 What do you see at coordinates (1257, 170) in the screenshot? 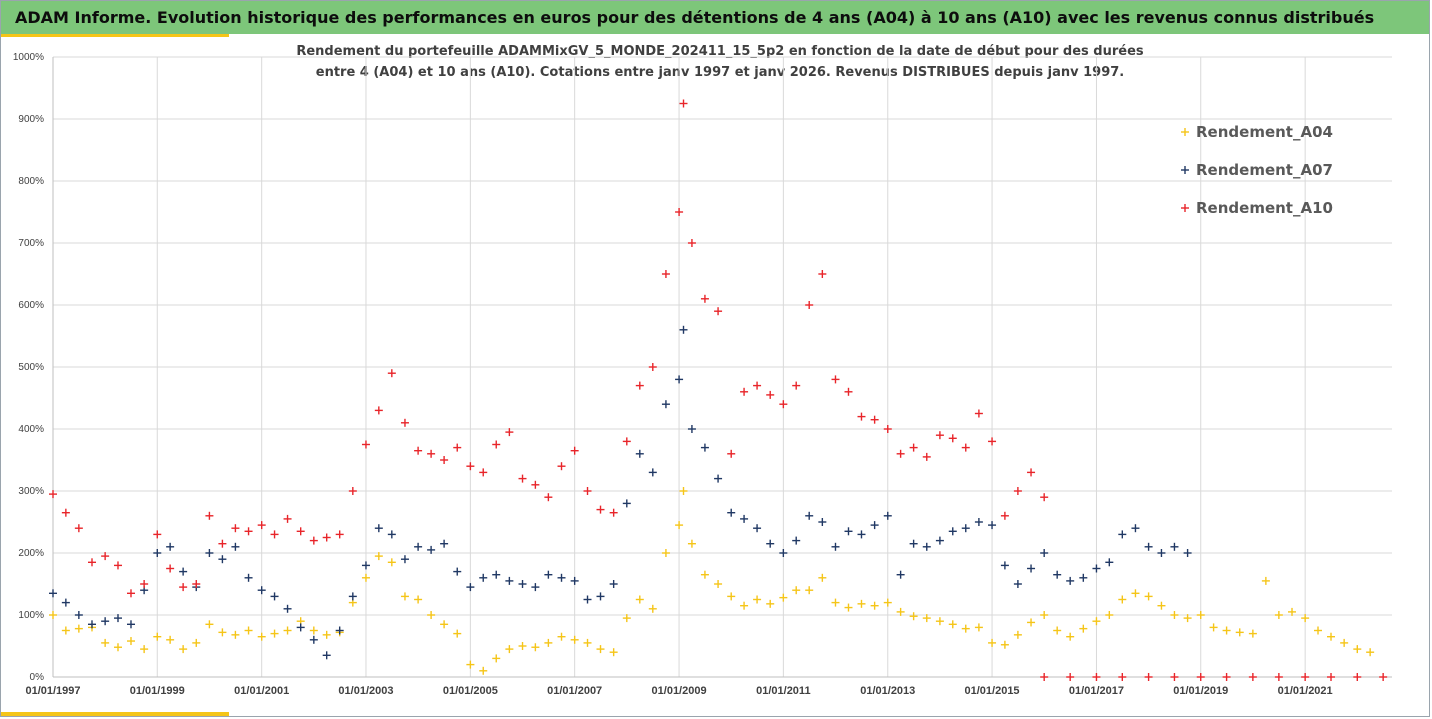
I see `legend: Rendement_A04 Rendement_A07 Rendement_A10` at bounding box center [1257, 170].